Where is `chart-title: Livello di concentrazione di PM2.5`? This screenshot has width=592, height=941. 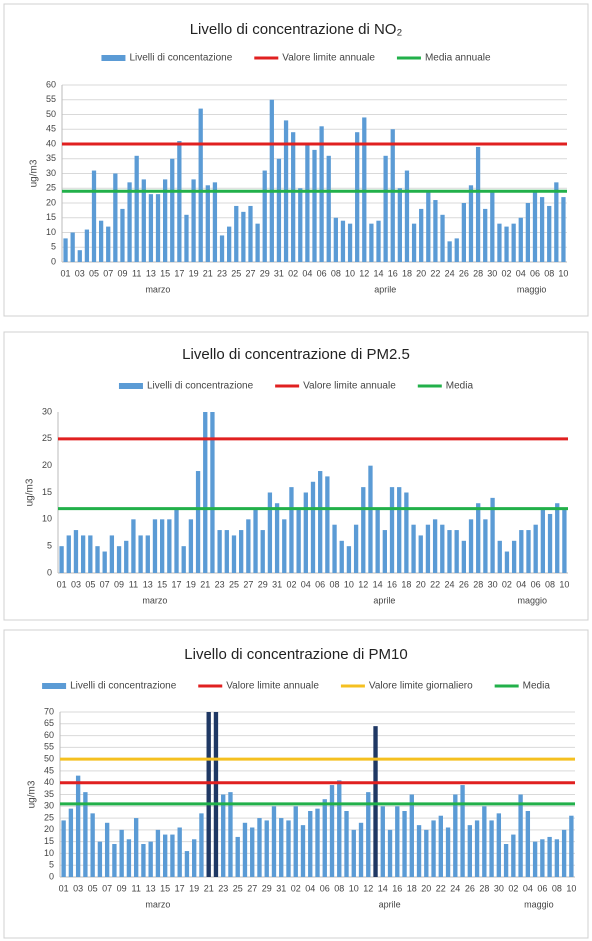 chart-title: Livello di concentrazione di PM2.5 is located at coordinates (296, 354).